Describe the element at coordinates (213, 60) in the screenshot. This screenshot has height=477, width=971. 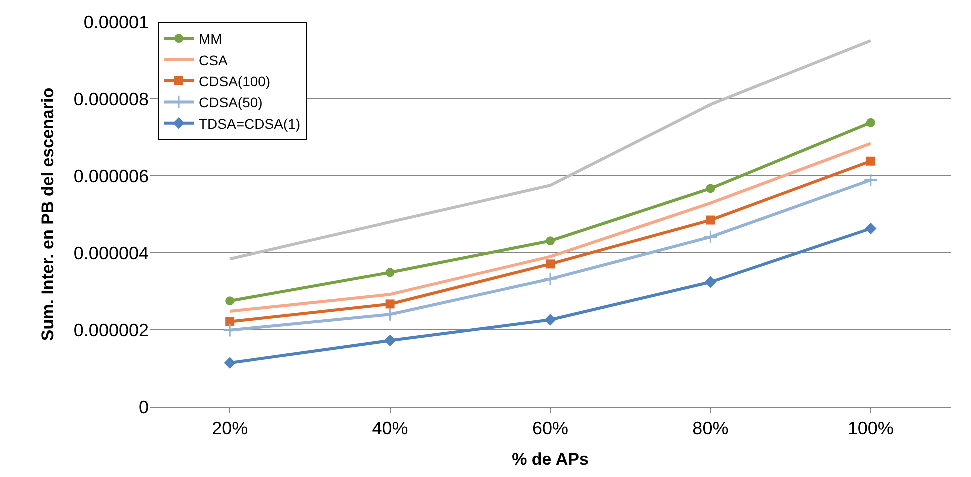
I see `legend-label: CSA` at that location.